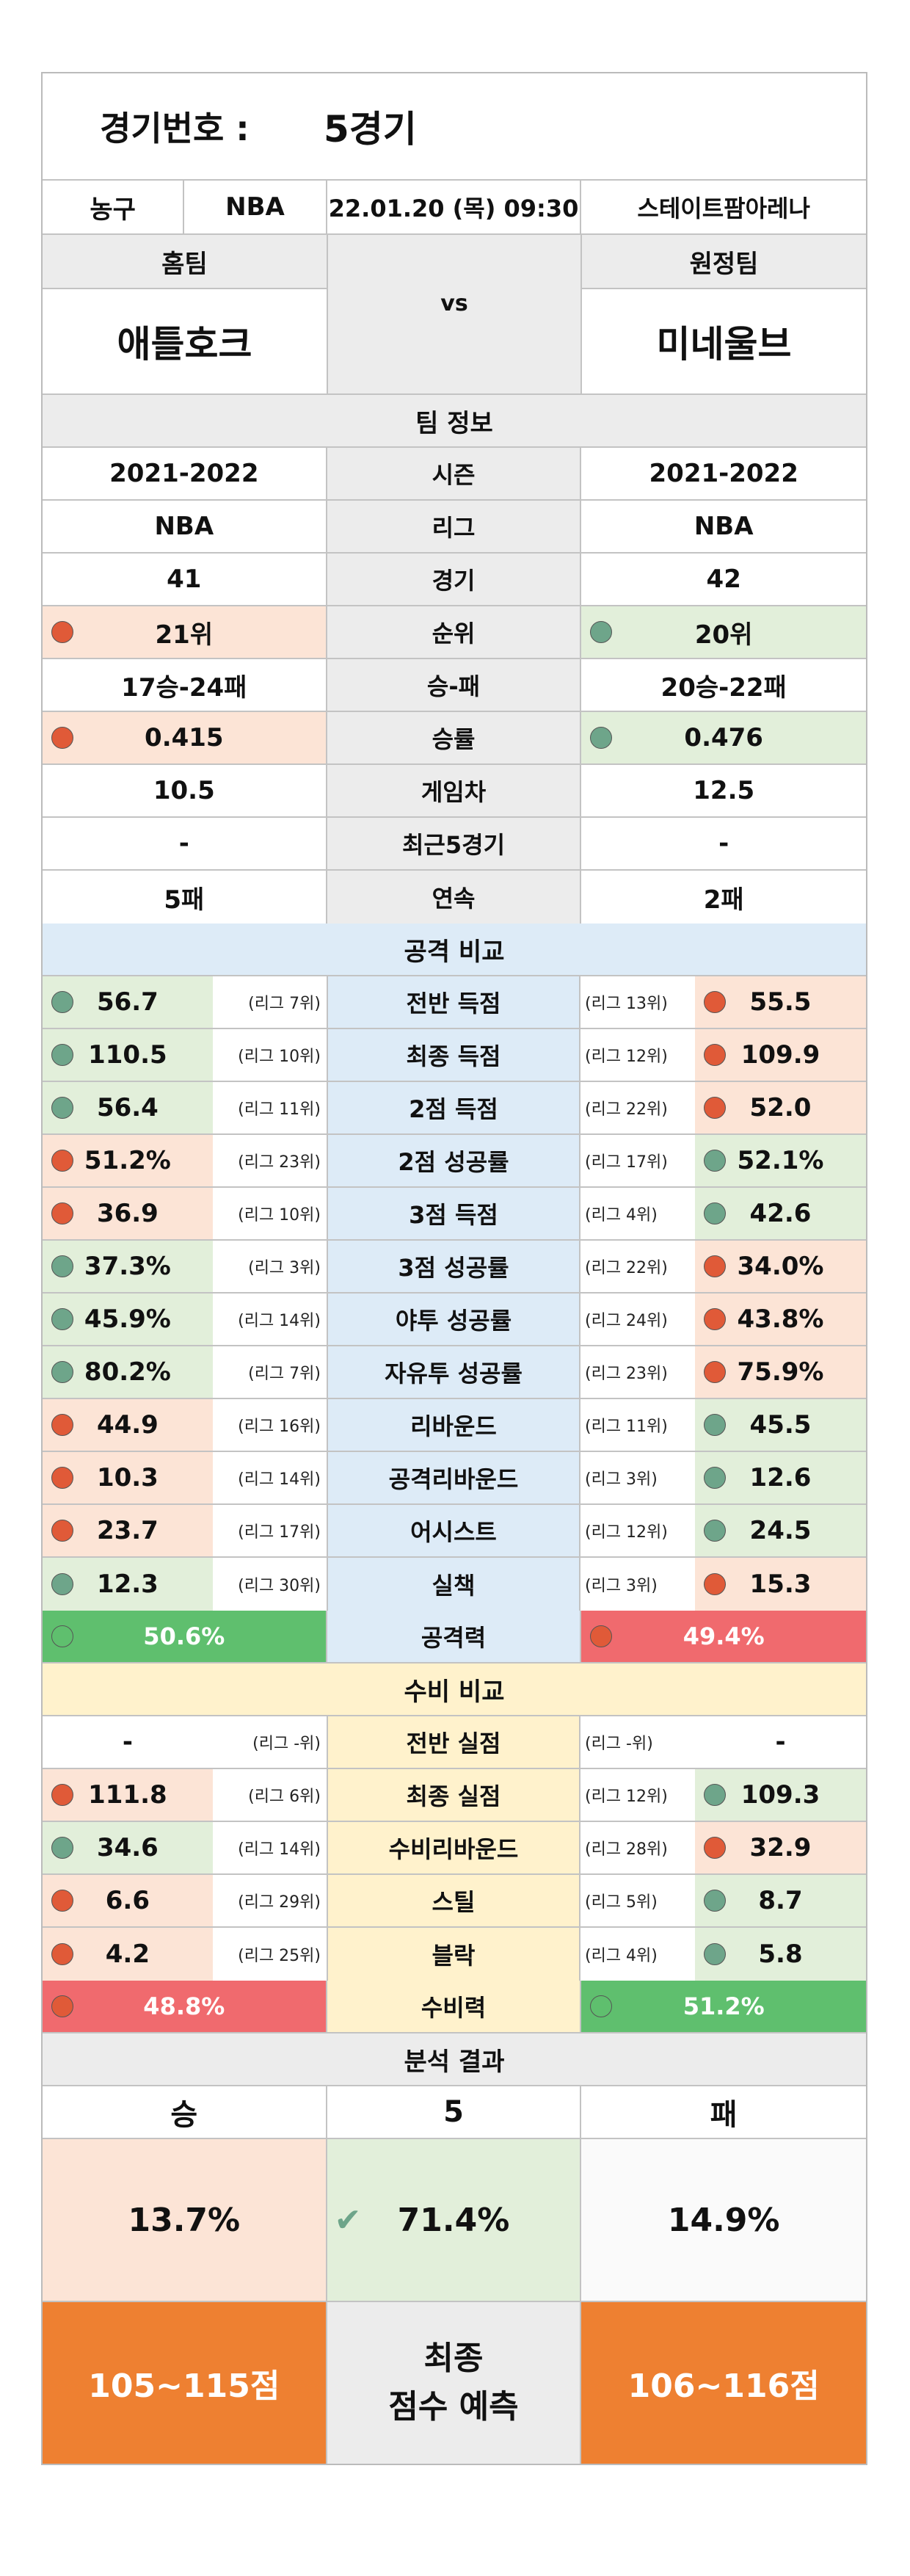 The image size is (910, 2576). Describe the element at coordinates (454, 1215) in the screenshot. I see `attack-stat-row: 36.9 (리그 10위) 3점 득점 (리그 4위) 42.6` at that location.